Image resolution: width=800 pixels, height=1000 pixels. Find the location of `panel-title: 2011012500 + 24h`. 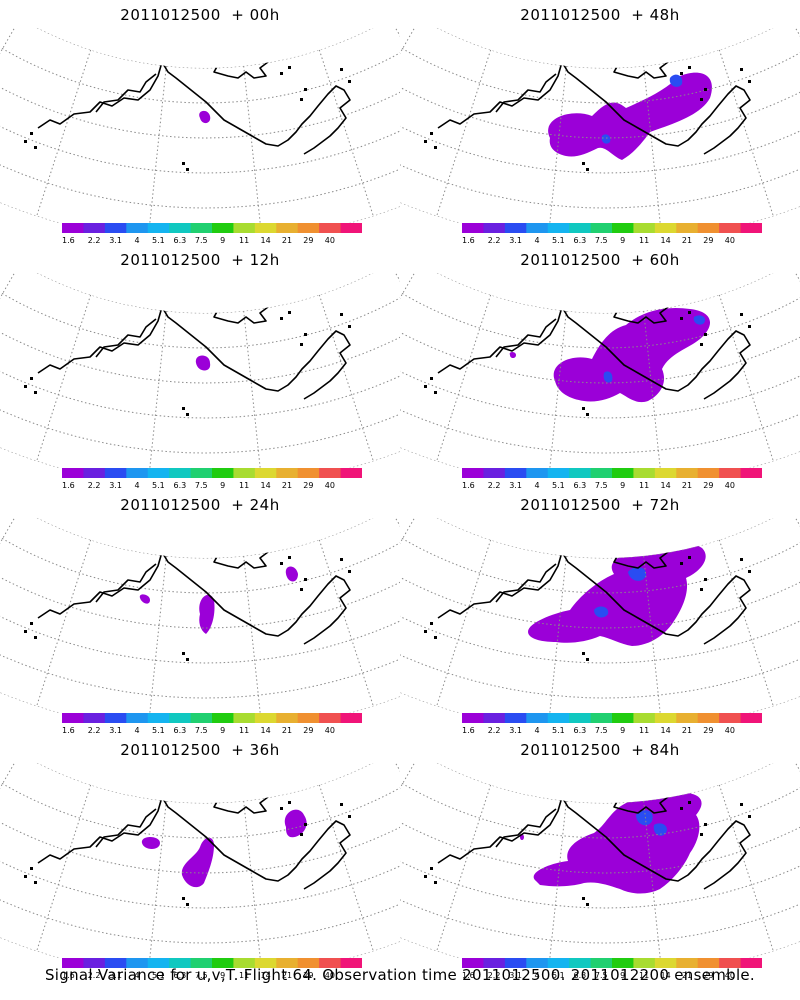

panel-title: 2011012500 + 24h is located at coordinates (200, 505).